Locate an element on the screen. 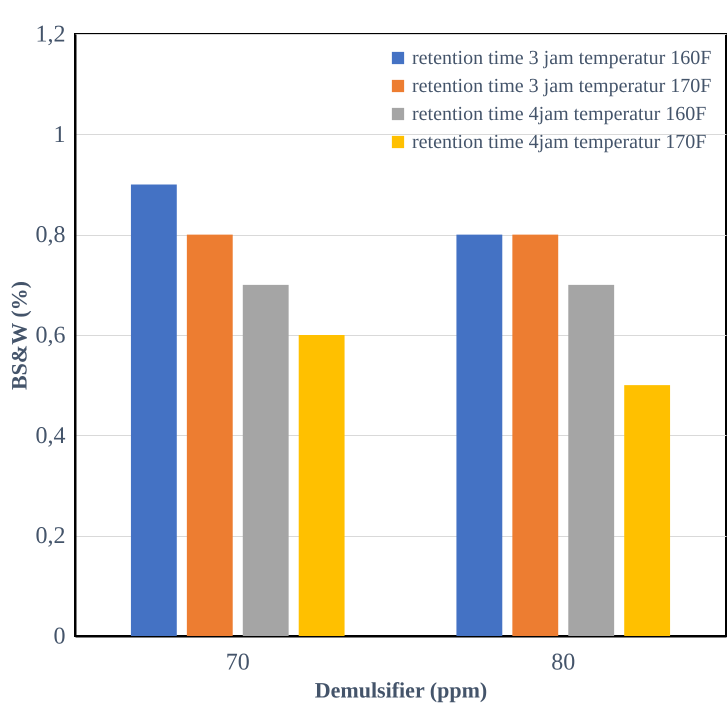 The width and height of the screenshot is (728, 709). legend-label: retention time 4jam temperatur 160F is located at coordinates (559, 114).